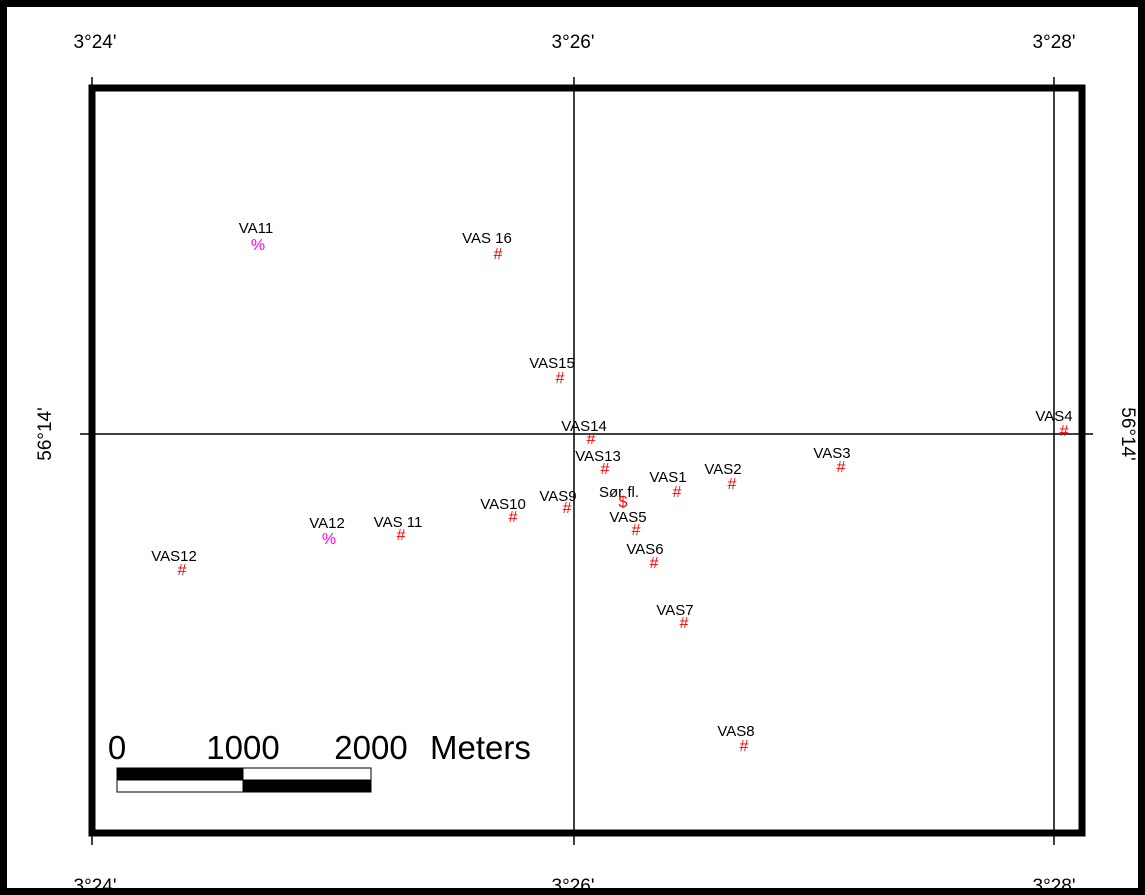 The height and width of the screenshot is (895, 1145). What do you see at coordinates (319, 761) in the screenshot?
I see `scale-bar: 0 1000 2000 Meters` at bounding box center [319, 761].